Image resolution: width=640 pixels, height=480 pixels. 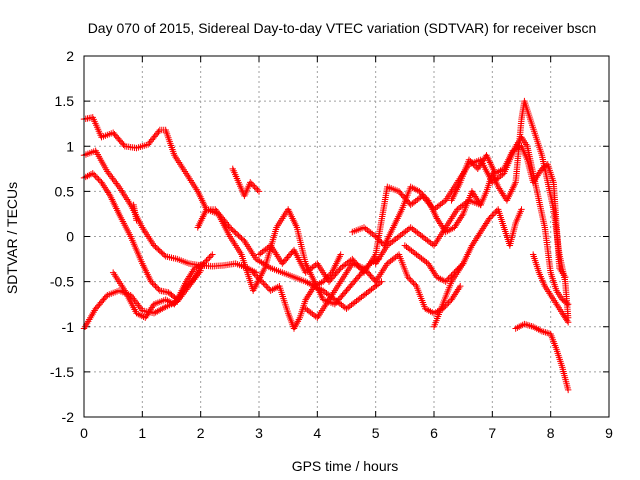 What do you see at coordinates (345, 466) in the screenshot?
I see `x-axis-label: GPS time / hours` at bounding box center [345, 466].